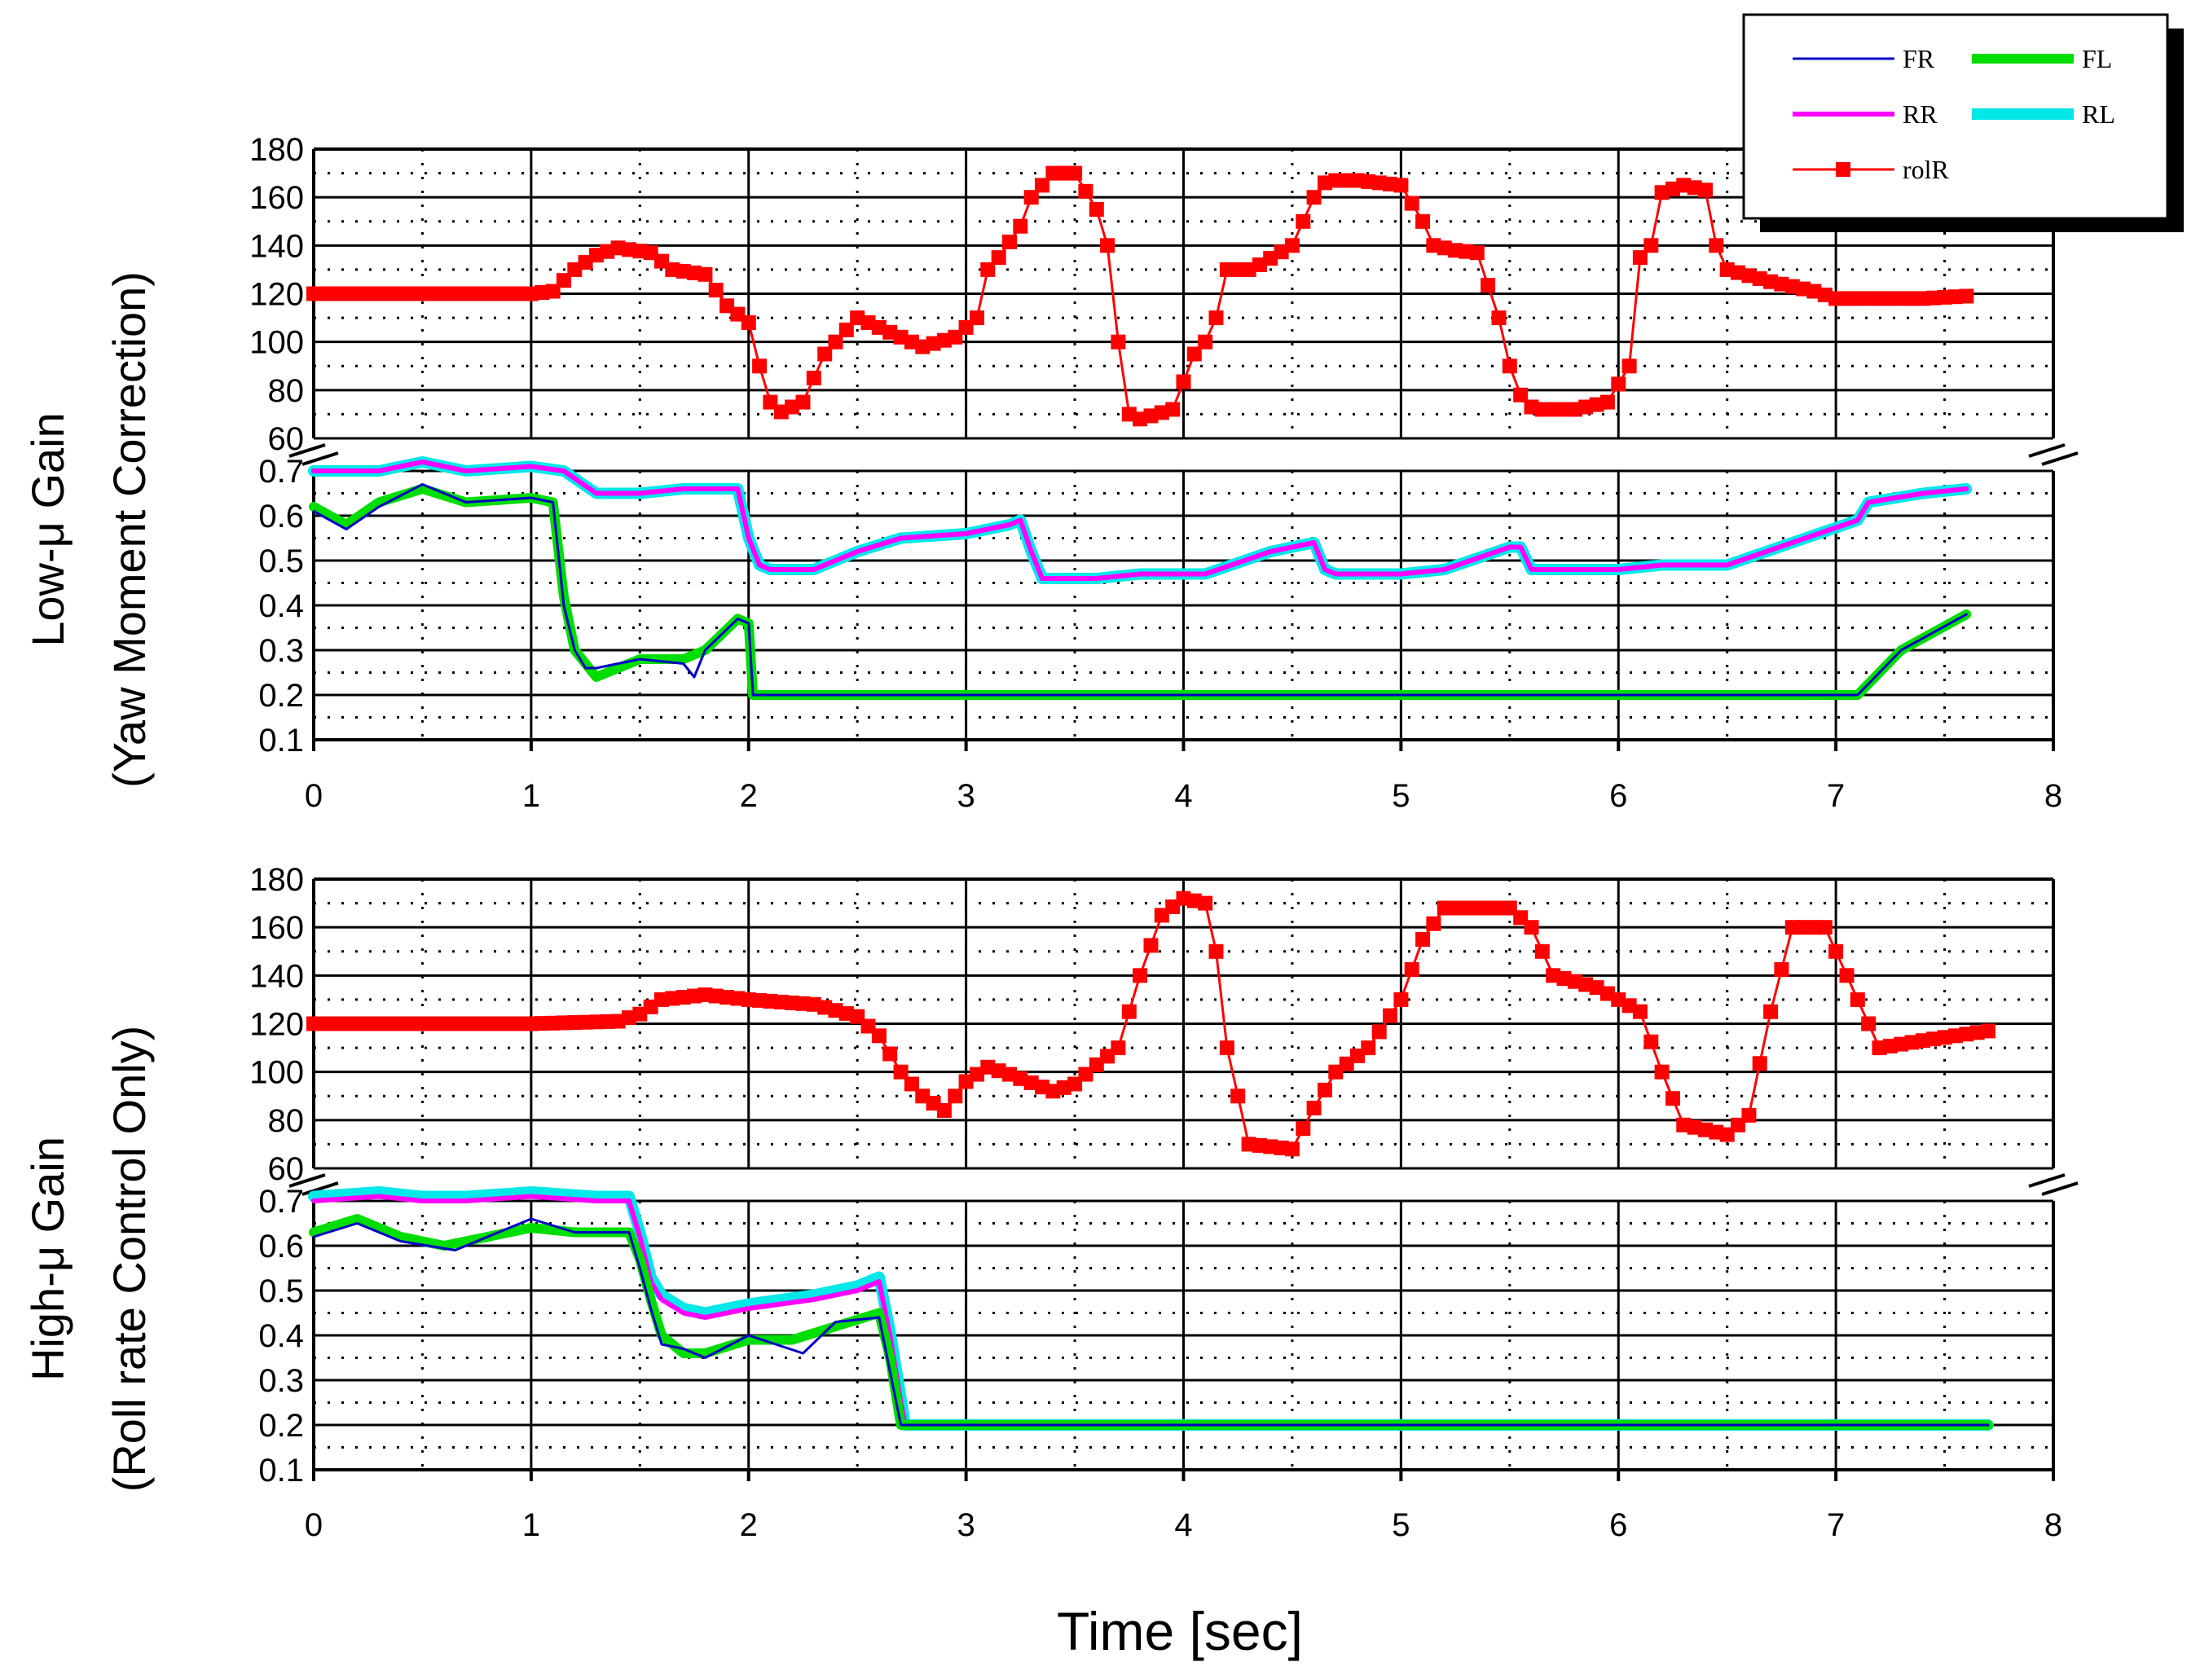 The height and width of the screenshot is (1680, 2200). What do you see at coordinates (276, 1073) in the screenshot?
I see `y-tick-label: 100` at bounding box center [276, 1073].